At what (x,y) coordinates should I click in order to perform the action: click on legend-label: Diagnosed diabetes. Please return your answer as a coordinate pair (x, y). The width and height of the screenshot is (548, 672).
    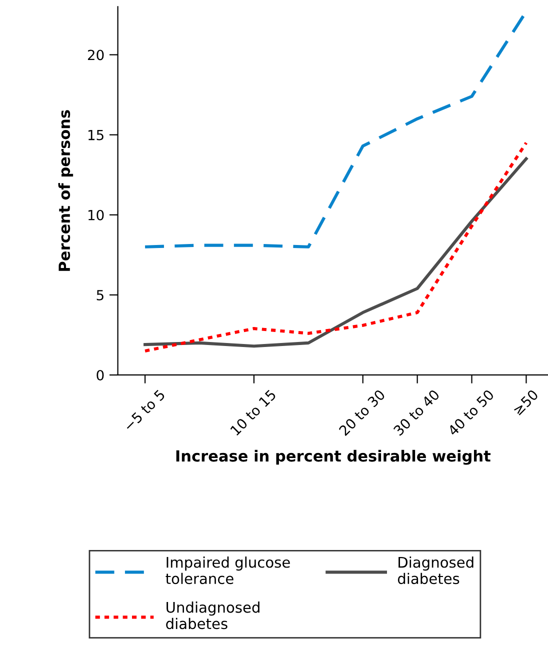
    Looking at the image, I should click on (436, 570).